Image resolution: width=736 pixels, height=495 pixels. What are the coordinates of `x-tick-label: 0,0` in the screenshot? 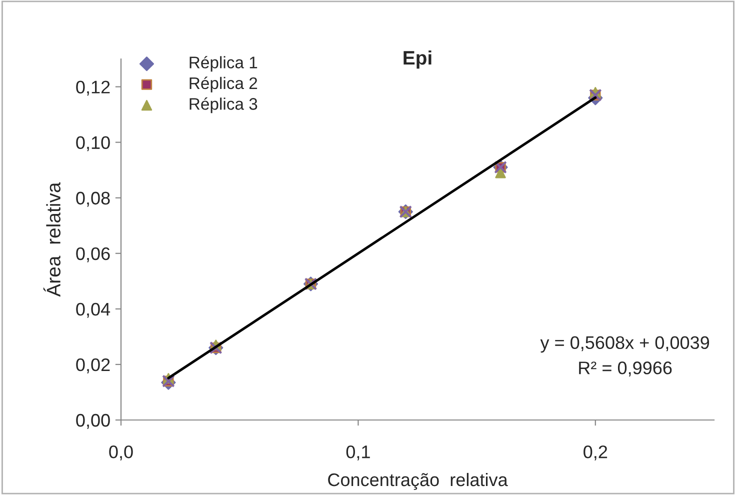 It's located at (121, 452).